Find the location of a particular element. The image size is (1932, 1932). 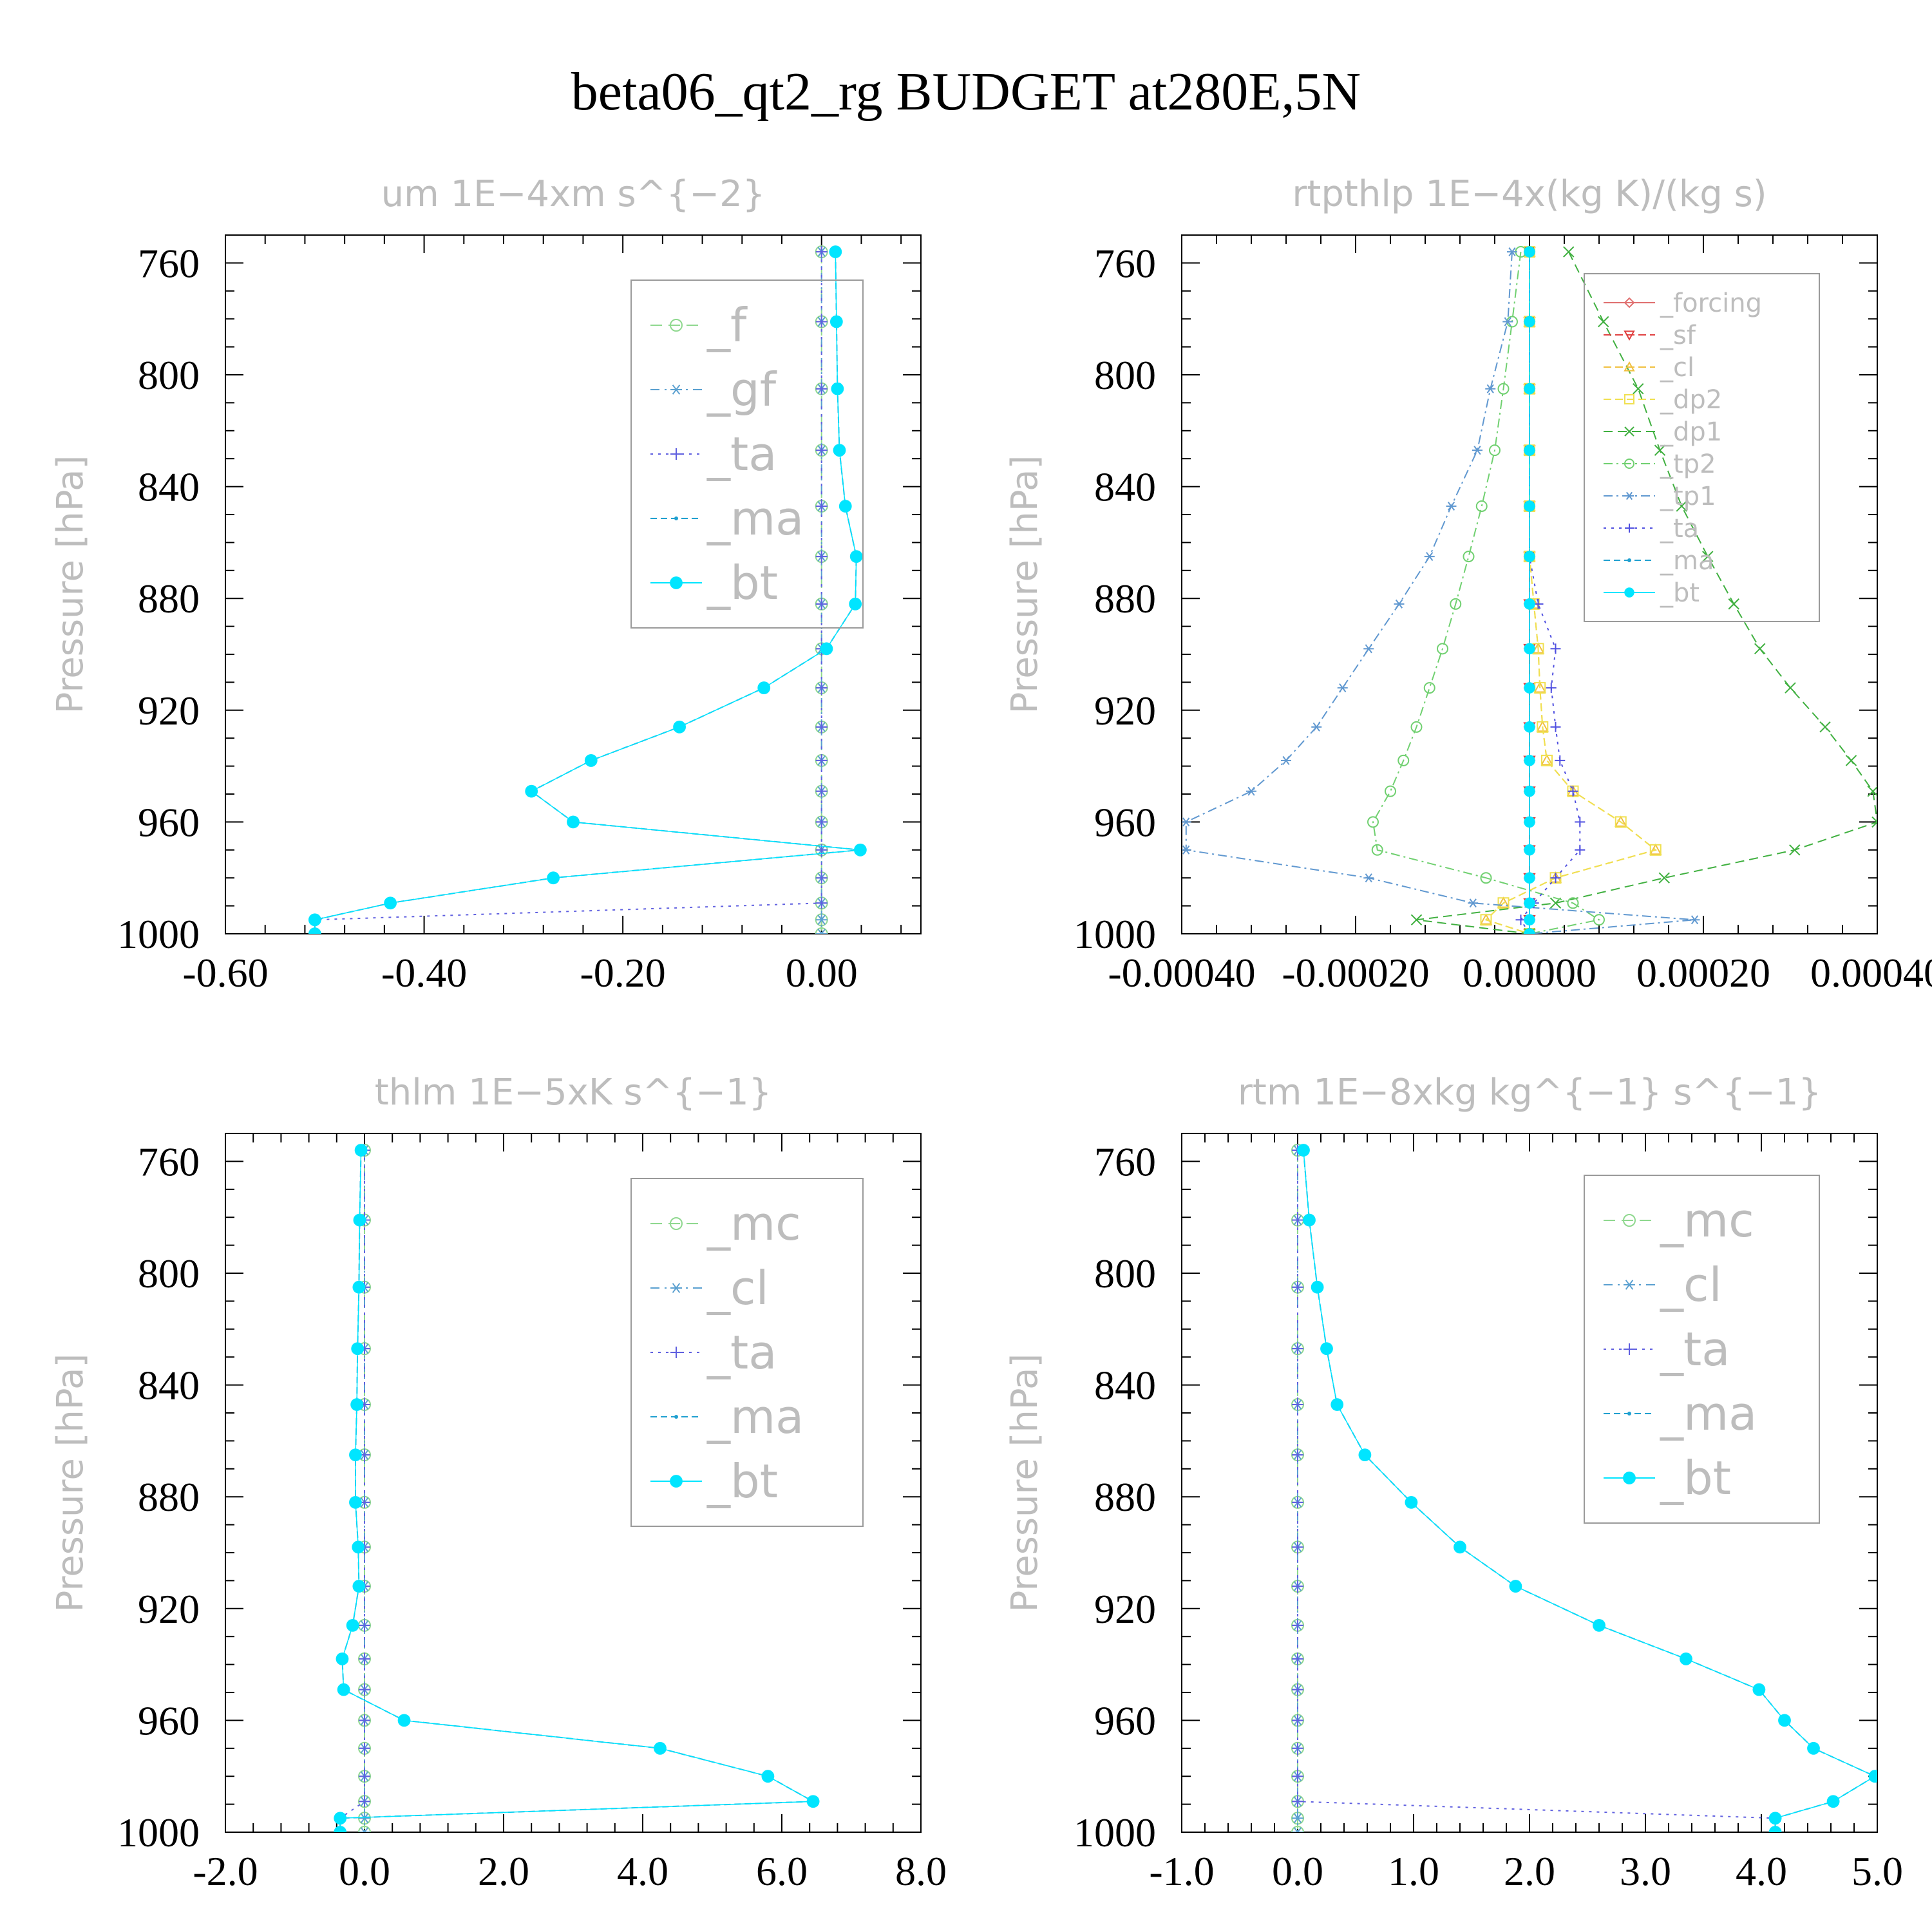

legend-label: _mc is located at coordinates (1707, 1220).